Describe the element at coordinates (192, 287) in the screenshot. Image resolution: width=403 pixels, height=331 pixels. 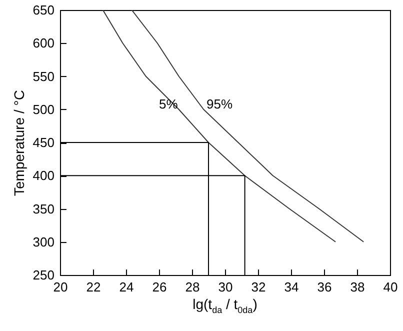
I see `x-tick-label: 28` at that location.